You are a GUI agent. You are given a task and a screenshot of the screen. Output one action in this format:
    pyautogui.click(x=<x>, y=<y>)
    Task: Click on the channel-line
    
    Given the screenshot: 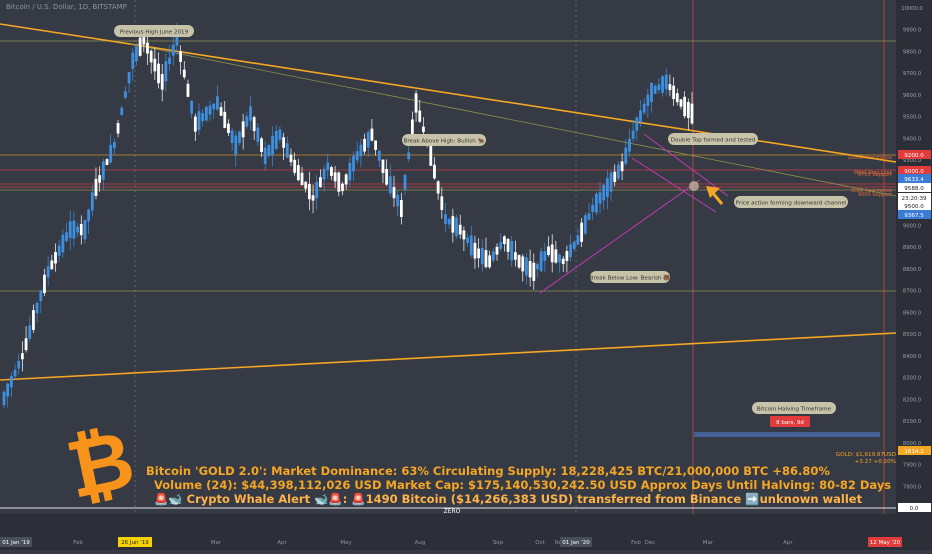 What is the action you would take?
    pyautogui.click(x=674, y=185)
    